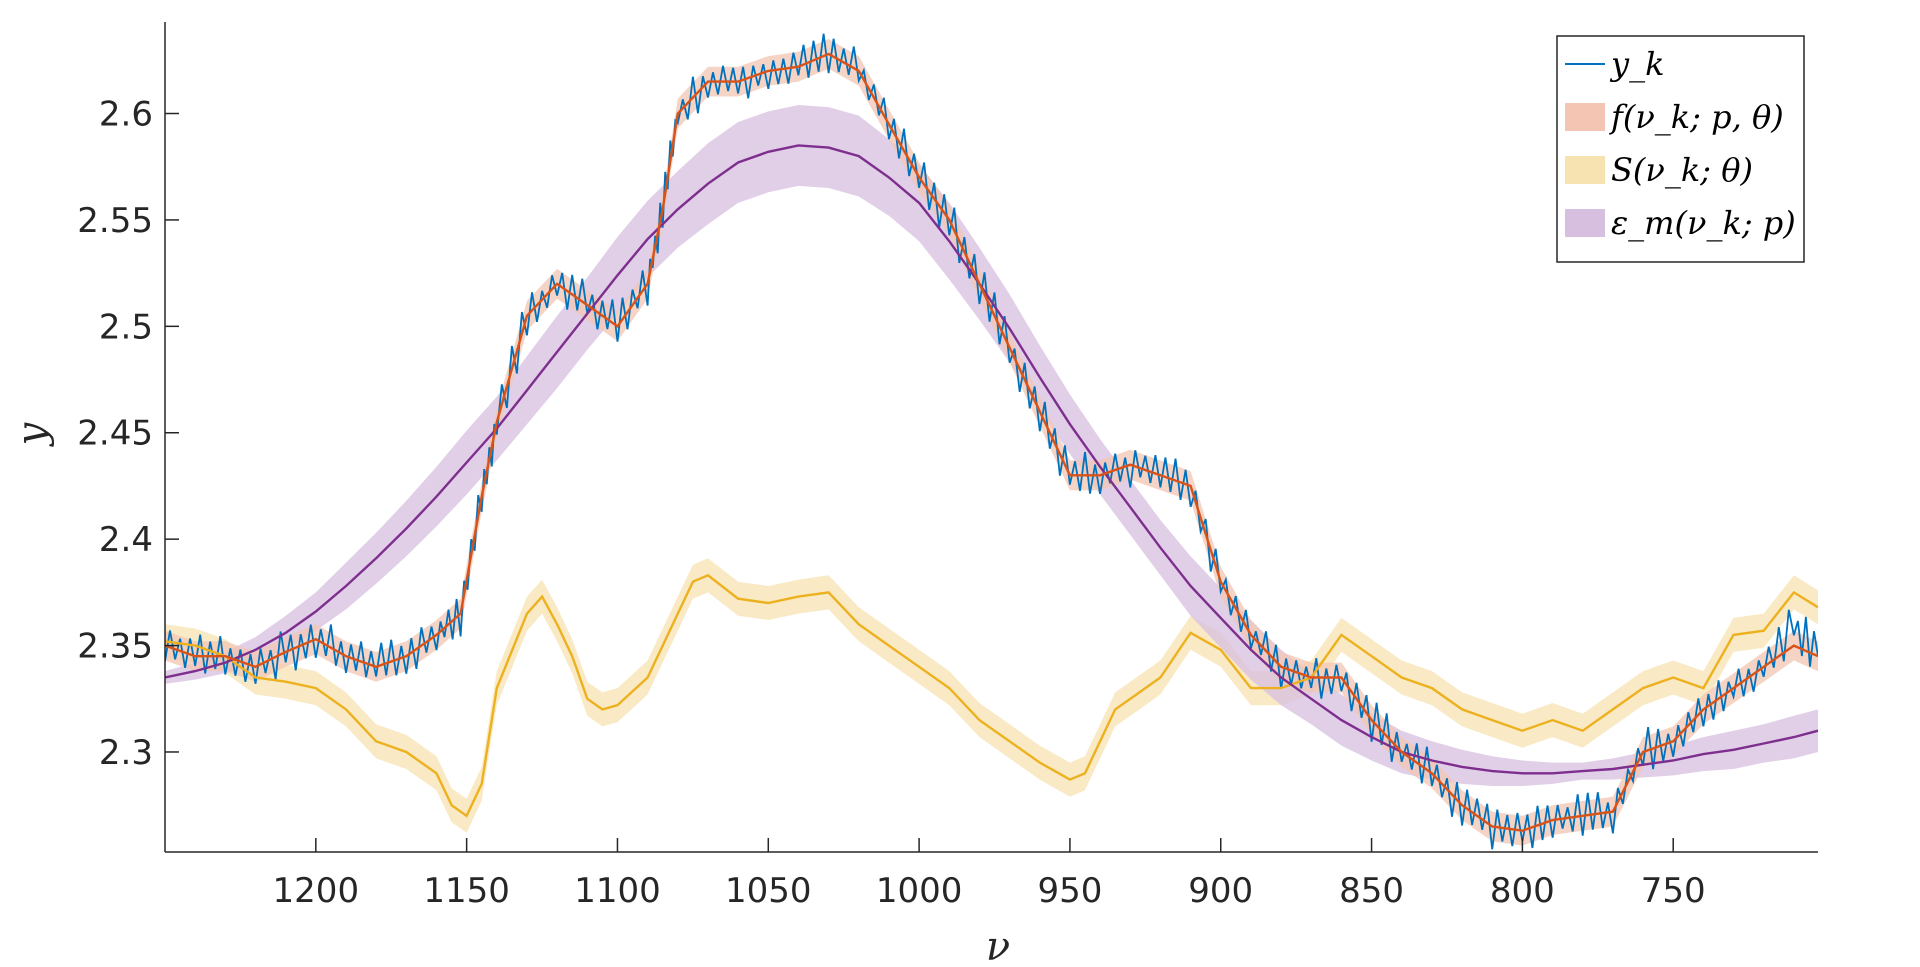 The width and height of the screenshot is (1920, 967). I want to click on x-tick-label: 1150, so click(466, 891).